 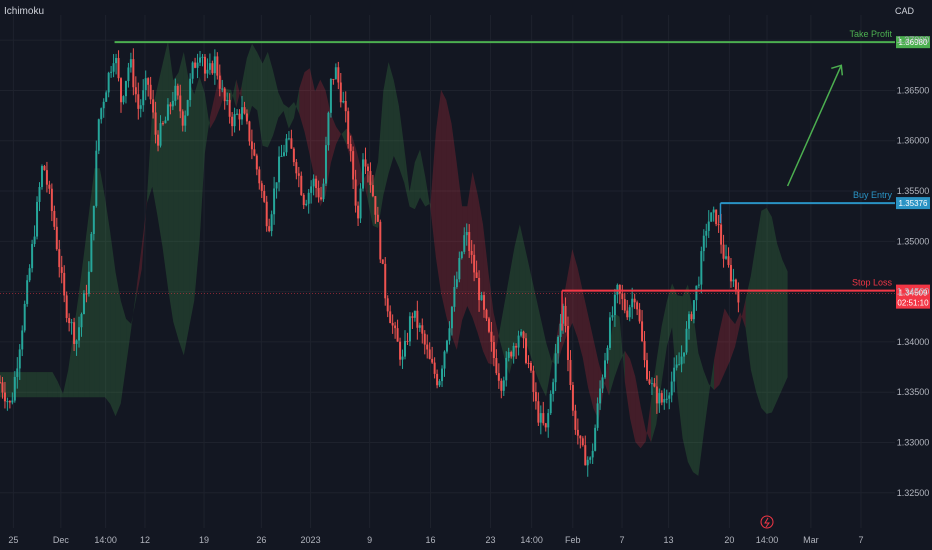 I want to click on x-tick-label: 7, so click(x=860, y=540).